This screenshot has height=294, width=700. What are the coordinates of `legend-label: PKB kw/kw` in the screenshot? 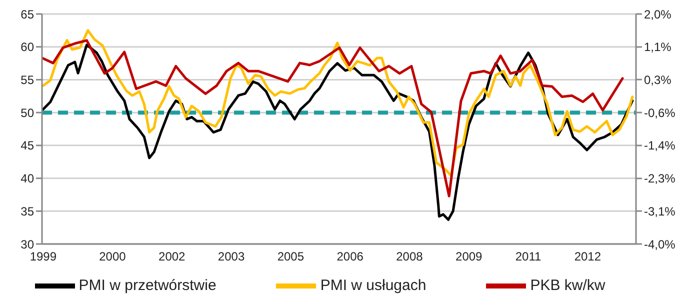 It's located at (568, 285).